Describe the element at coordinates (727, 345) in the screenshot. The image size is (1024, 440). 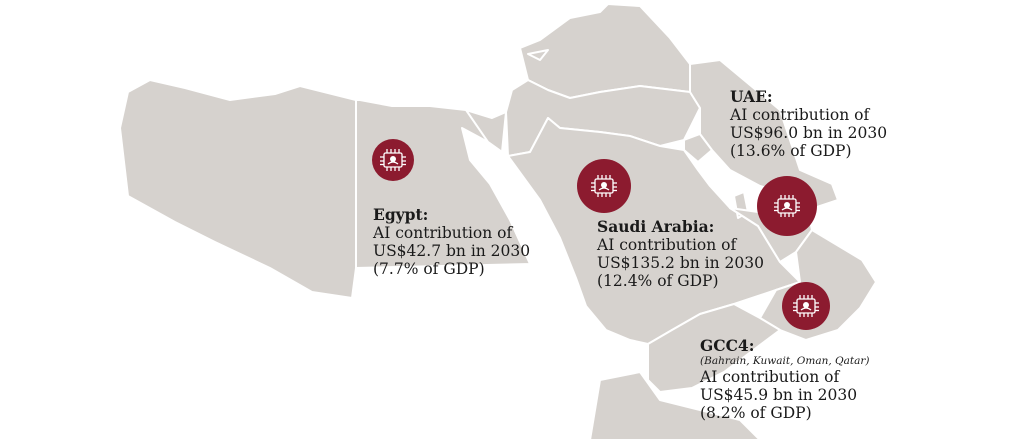
I see `gcc4-name: GCC4:` at that location.